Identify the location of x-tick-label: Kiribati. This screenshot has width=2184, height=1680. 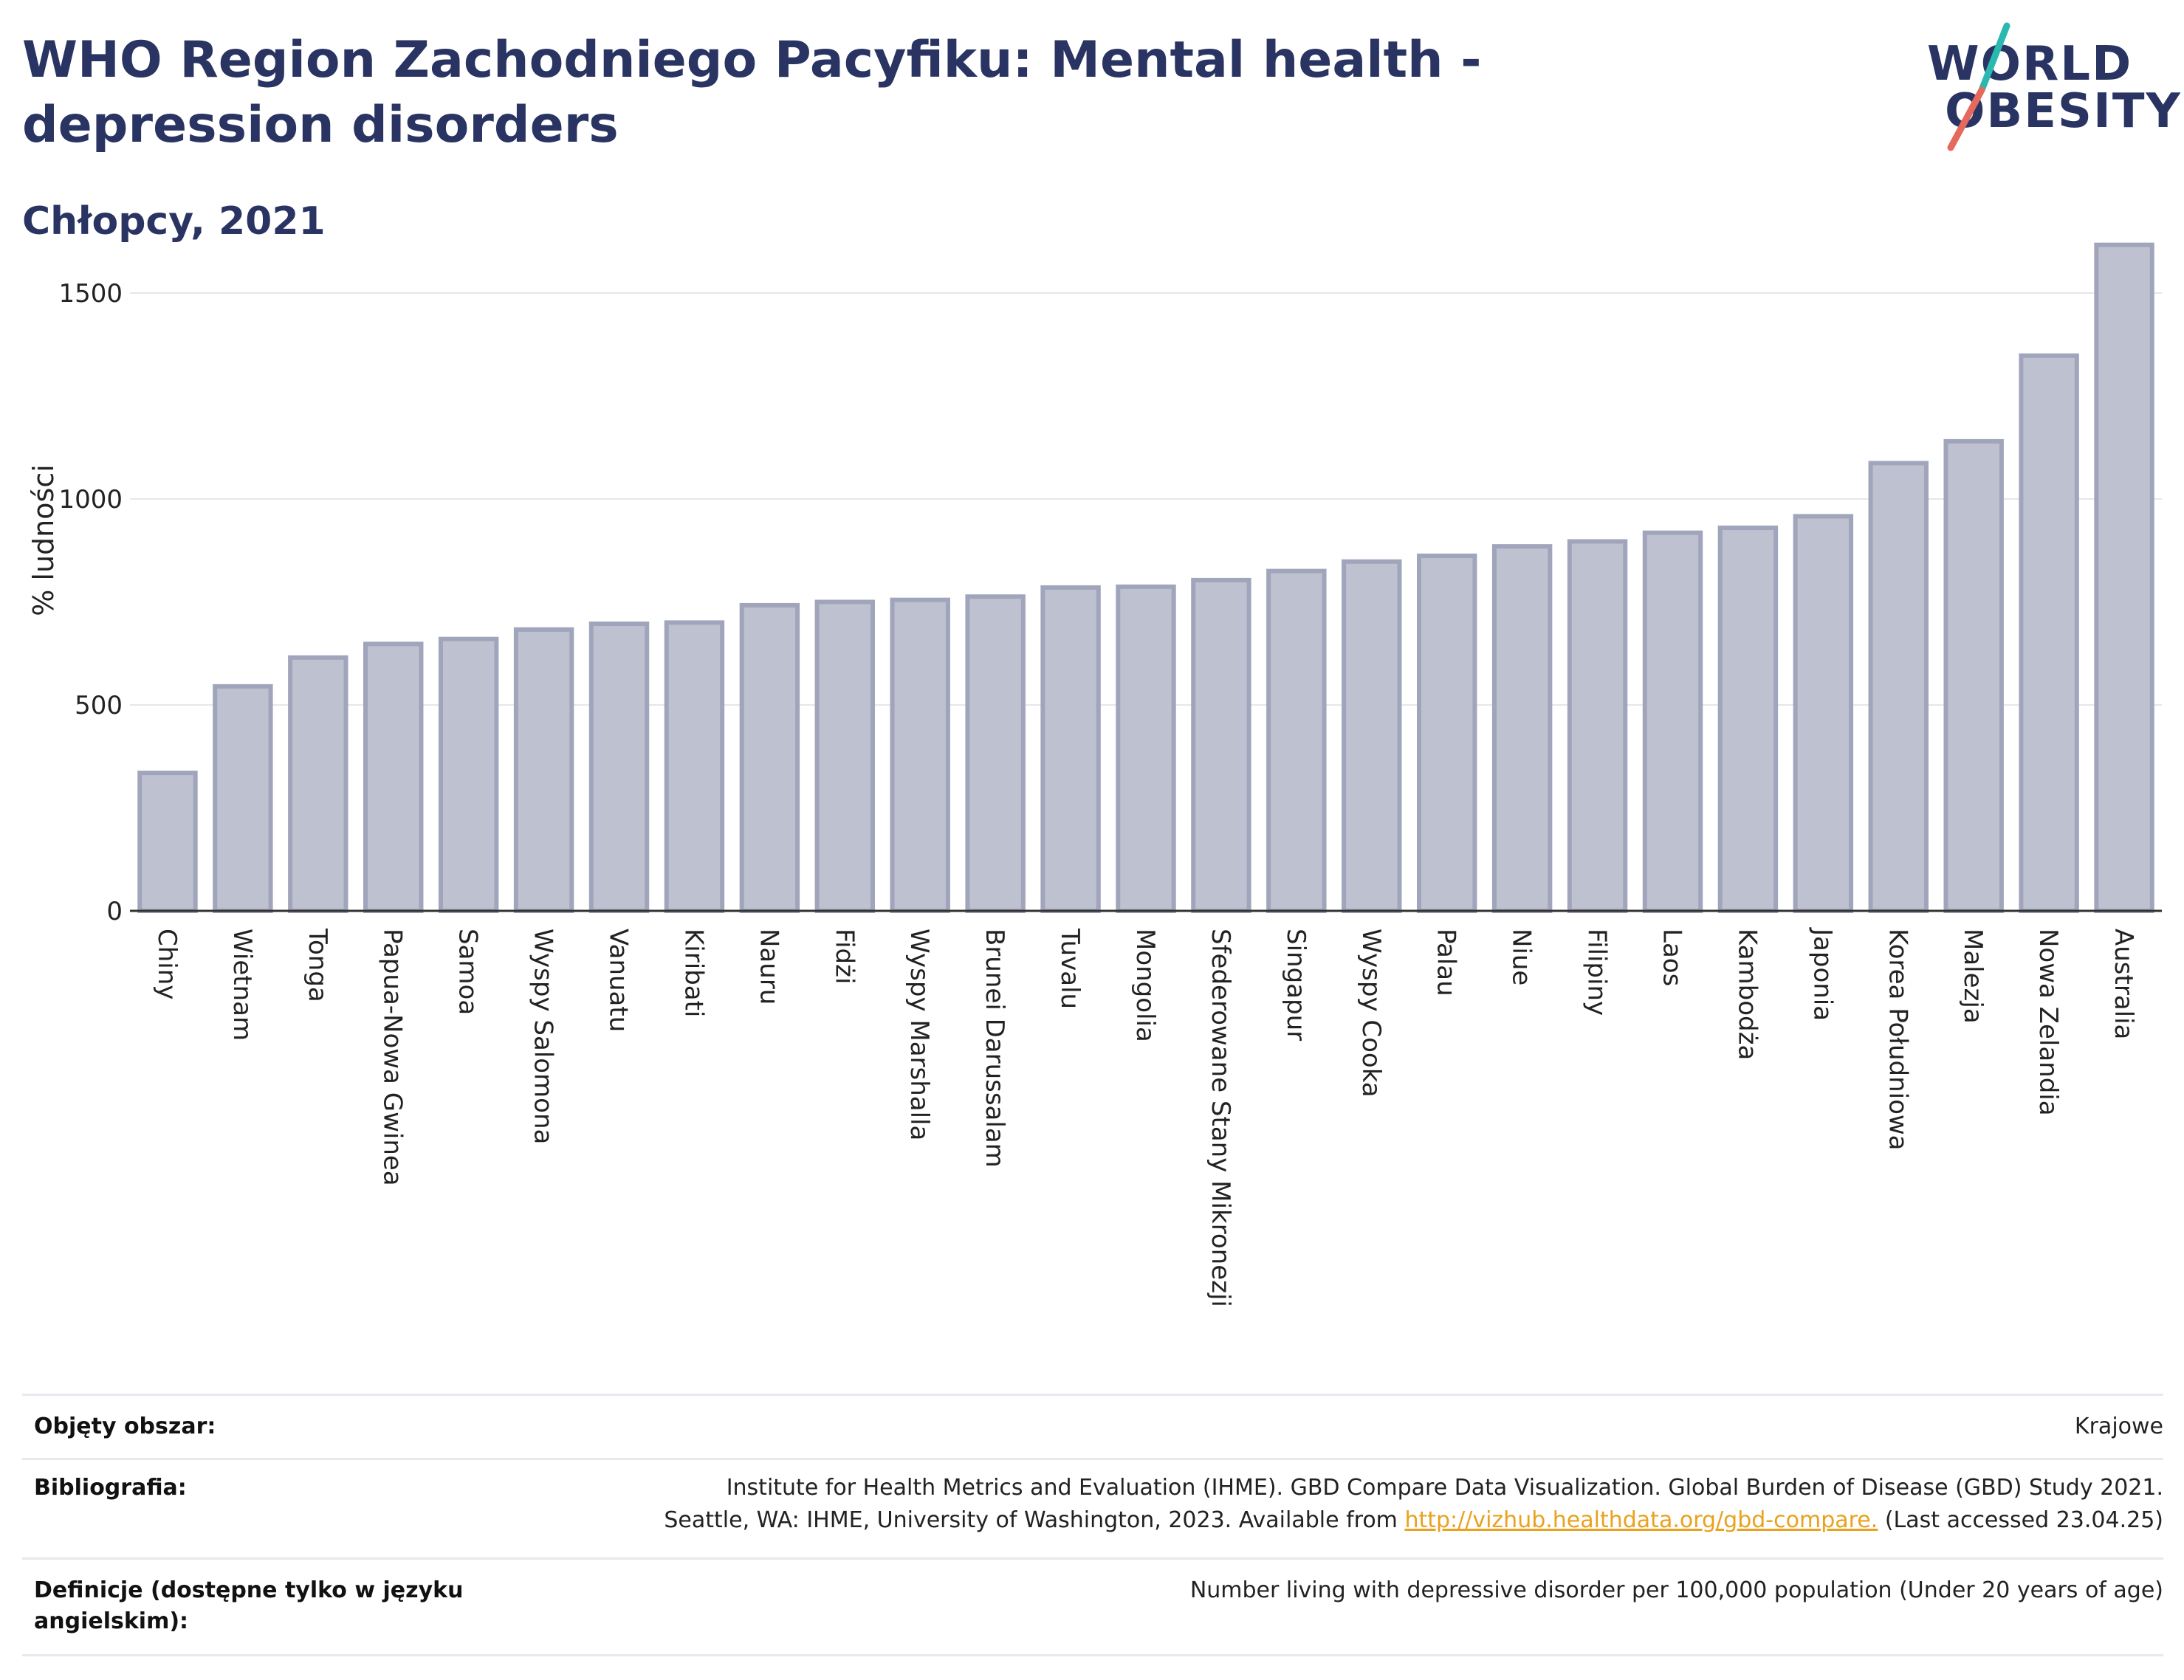
(693, 973).